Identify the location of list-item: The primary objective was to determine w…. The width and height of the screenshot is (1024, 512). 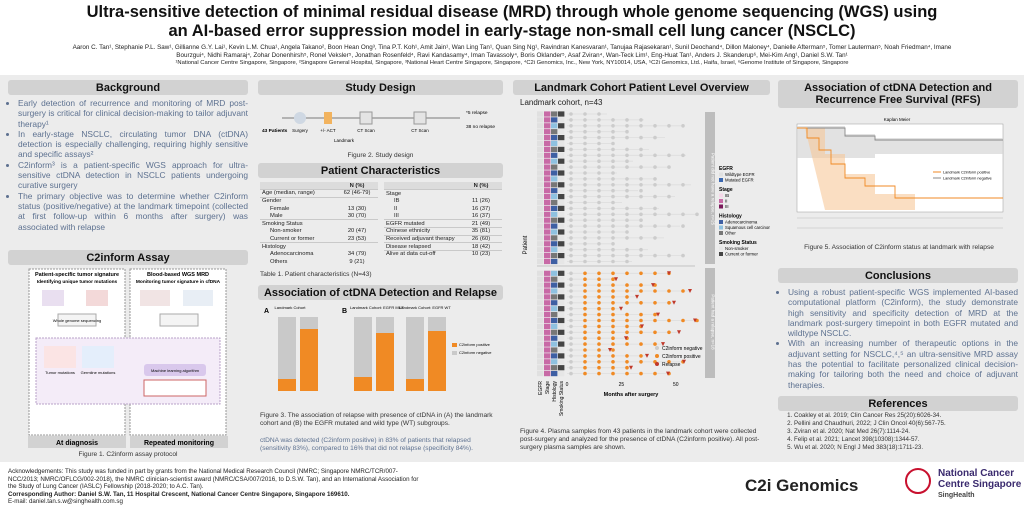
(133, 211).